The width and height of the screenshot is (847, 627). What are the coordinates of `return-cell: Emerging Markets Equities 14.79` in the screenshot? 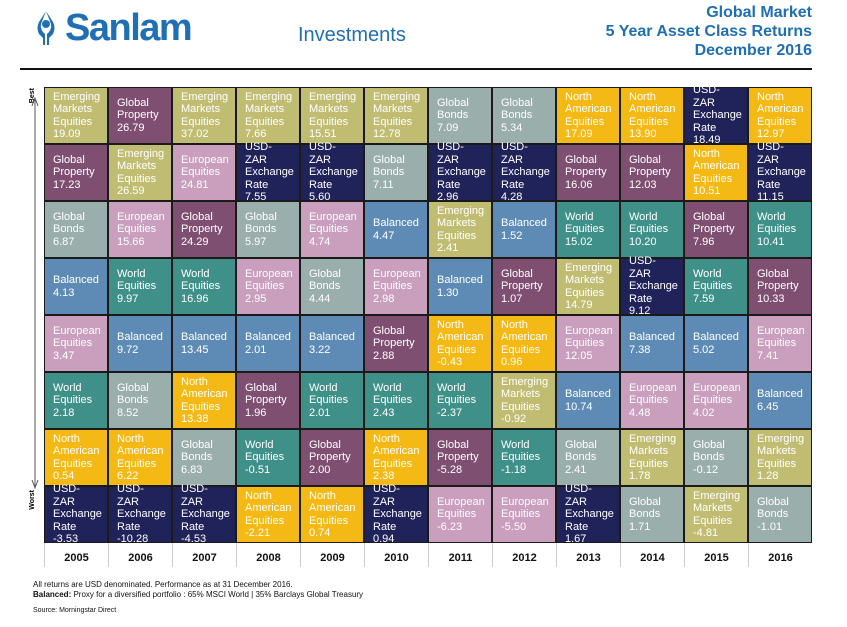 It's located at (588, 286).